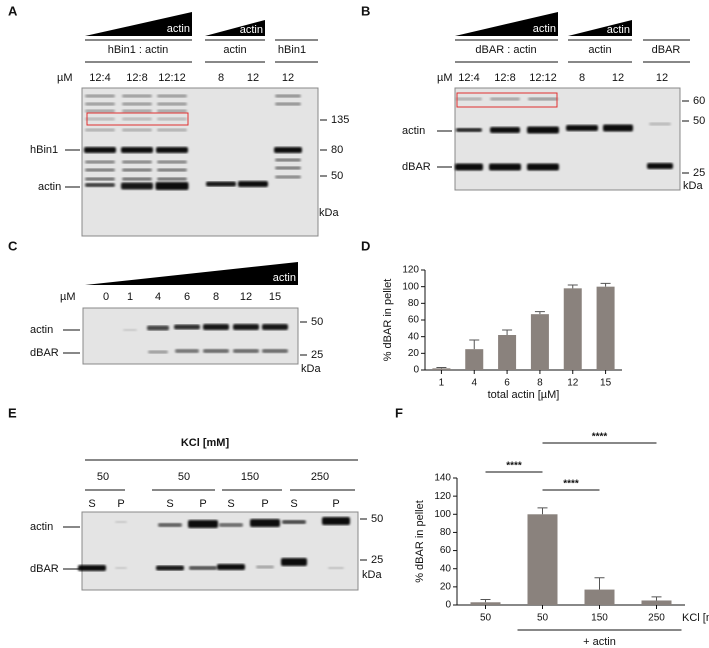 The width and height of the screenshot is (709, 648). I want to click on band-label: actin, so click(49, 187).